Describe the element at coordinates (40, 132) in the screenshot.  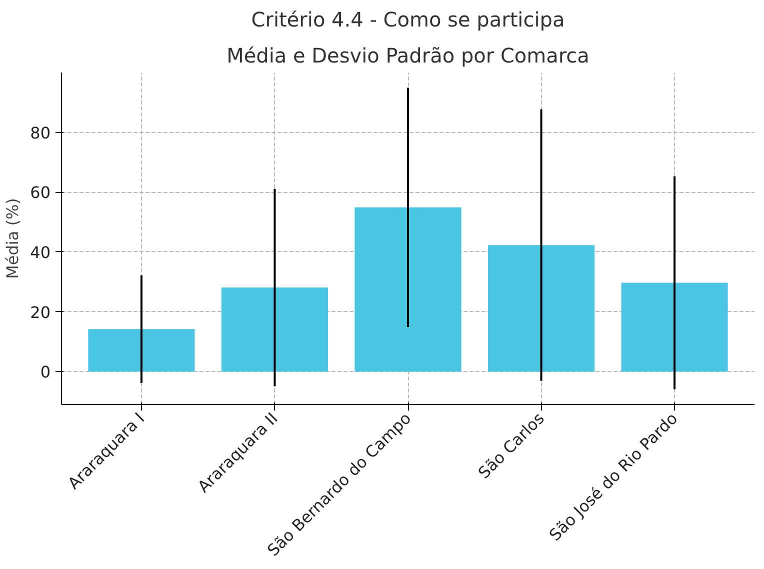
I see `y-tick-label: 80` at that location.